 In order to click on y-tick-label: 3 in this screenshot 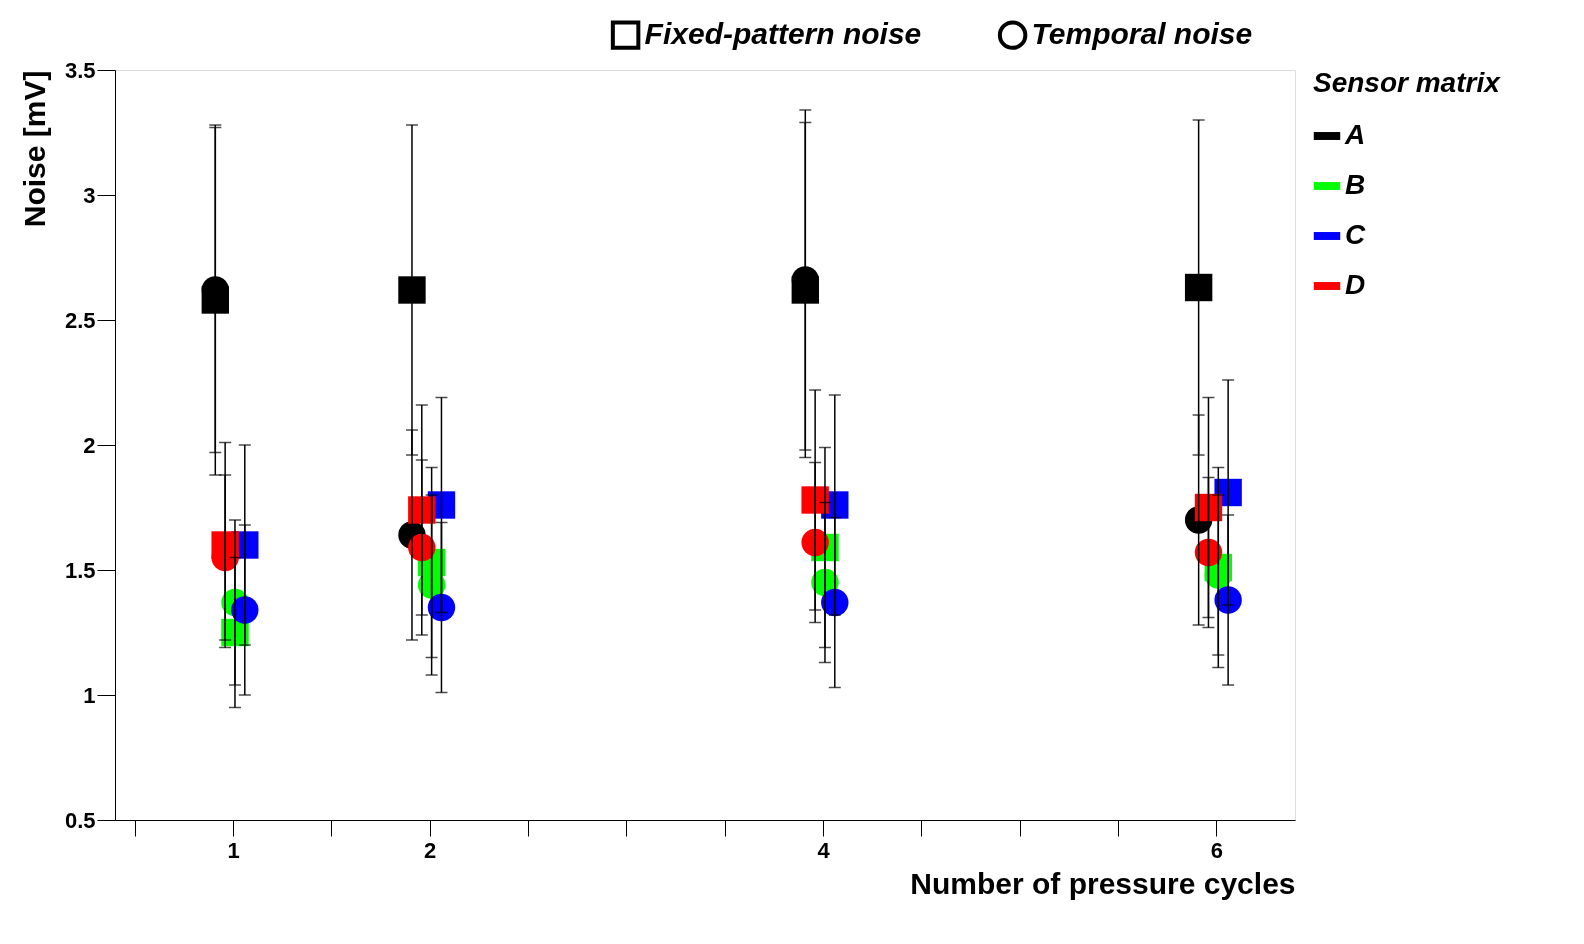, I will do `click(89, 195)`.